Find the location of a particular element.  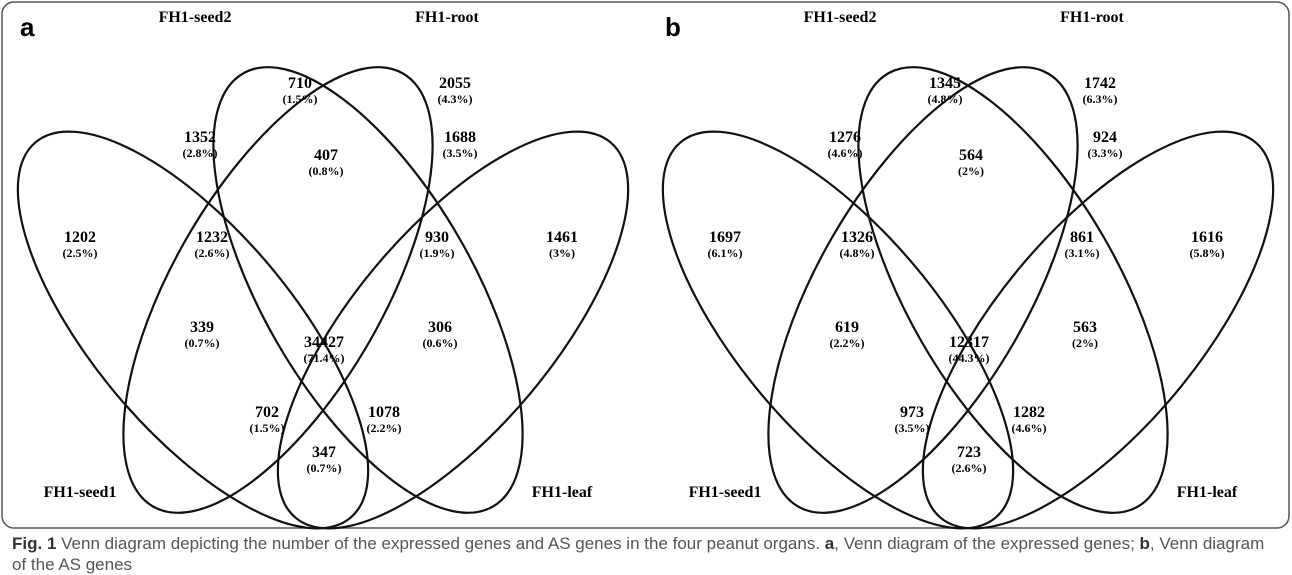

caption-text: , Venn diagram of the expressed genes; is located at coordinates (984, 543).